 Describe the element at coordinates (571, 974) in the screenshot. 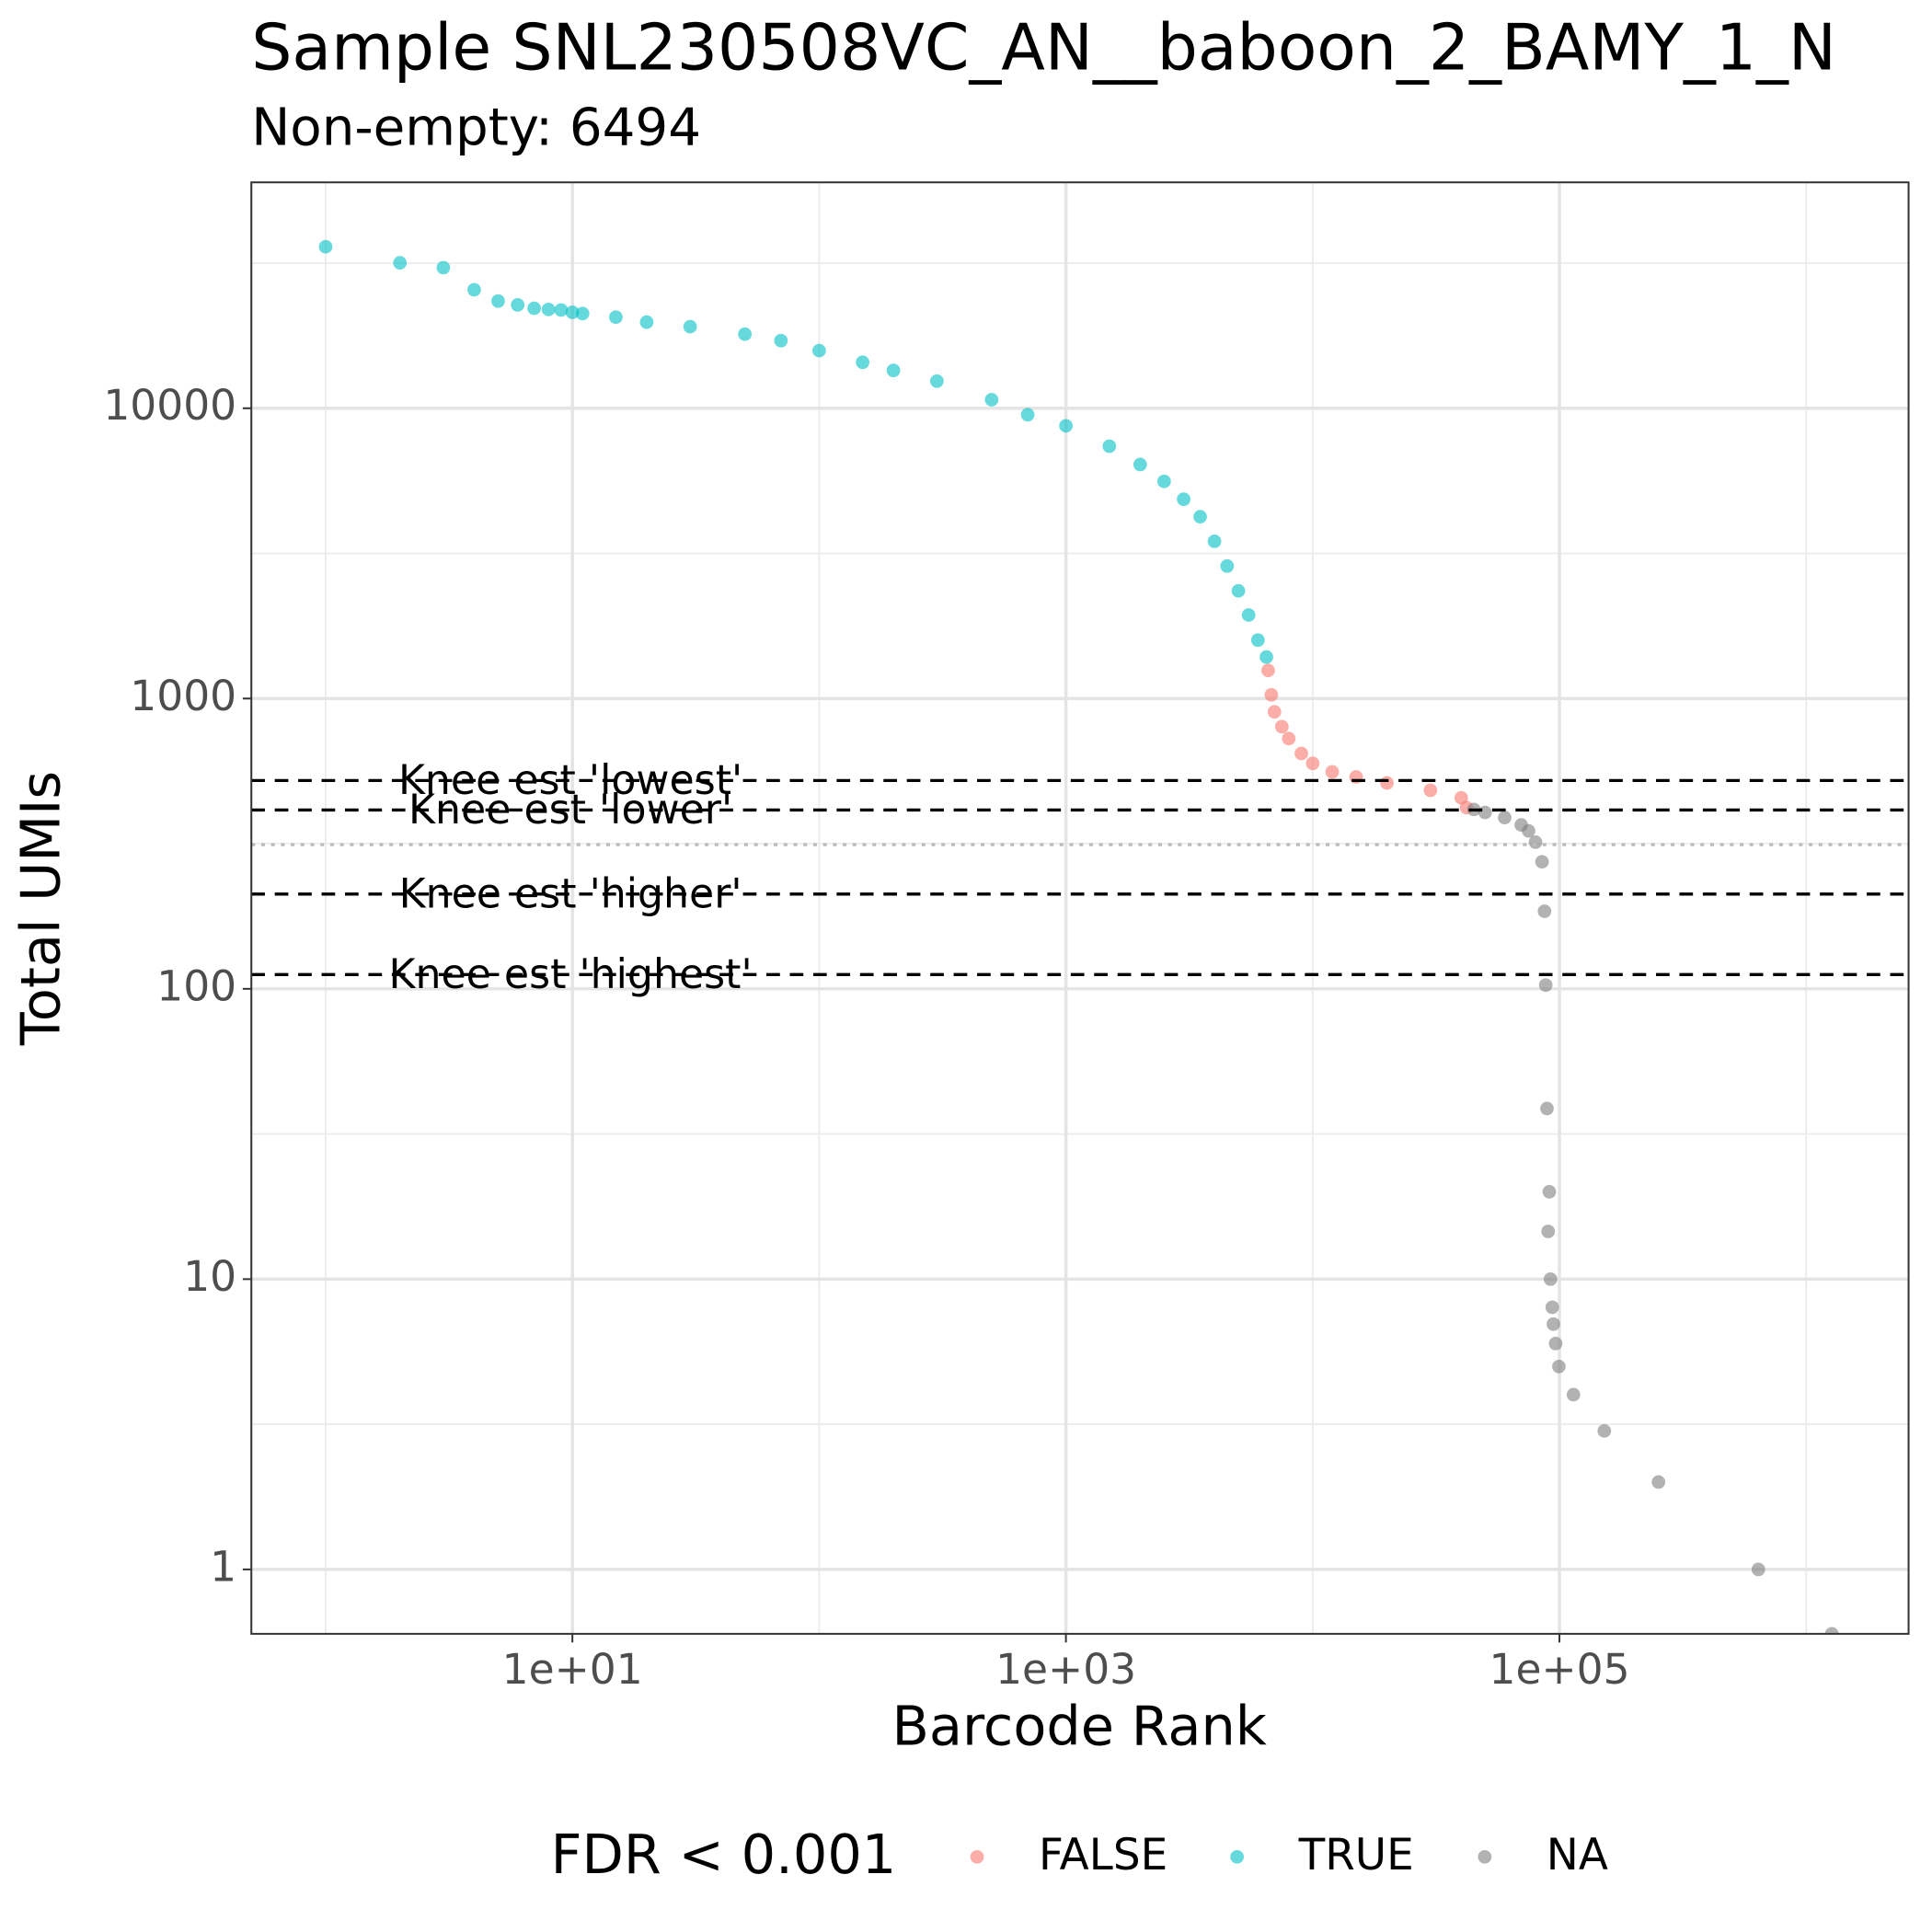

I see `knee-label: Knee est 'highest'` at that location.